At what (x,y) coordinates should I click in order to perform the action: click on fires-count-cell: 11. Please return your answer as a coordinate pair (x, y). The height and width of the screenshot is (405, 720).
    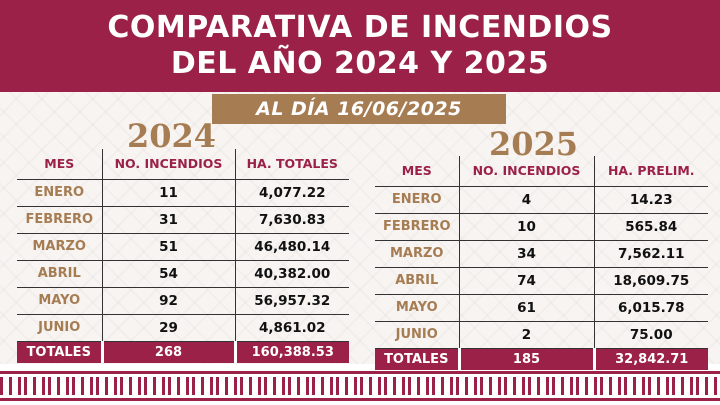
    Looking at the image, I should click on (168, 193).